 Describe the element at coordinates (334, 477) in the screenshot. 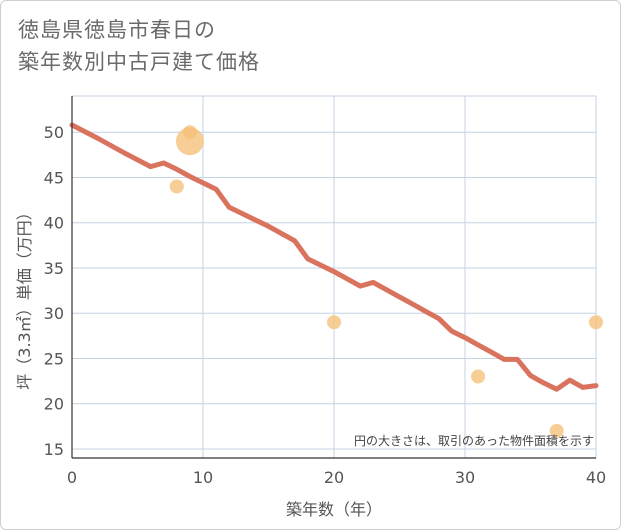

I see `x-tick-label: 20` at that location.